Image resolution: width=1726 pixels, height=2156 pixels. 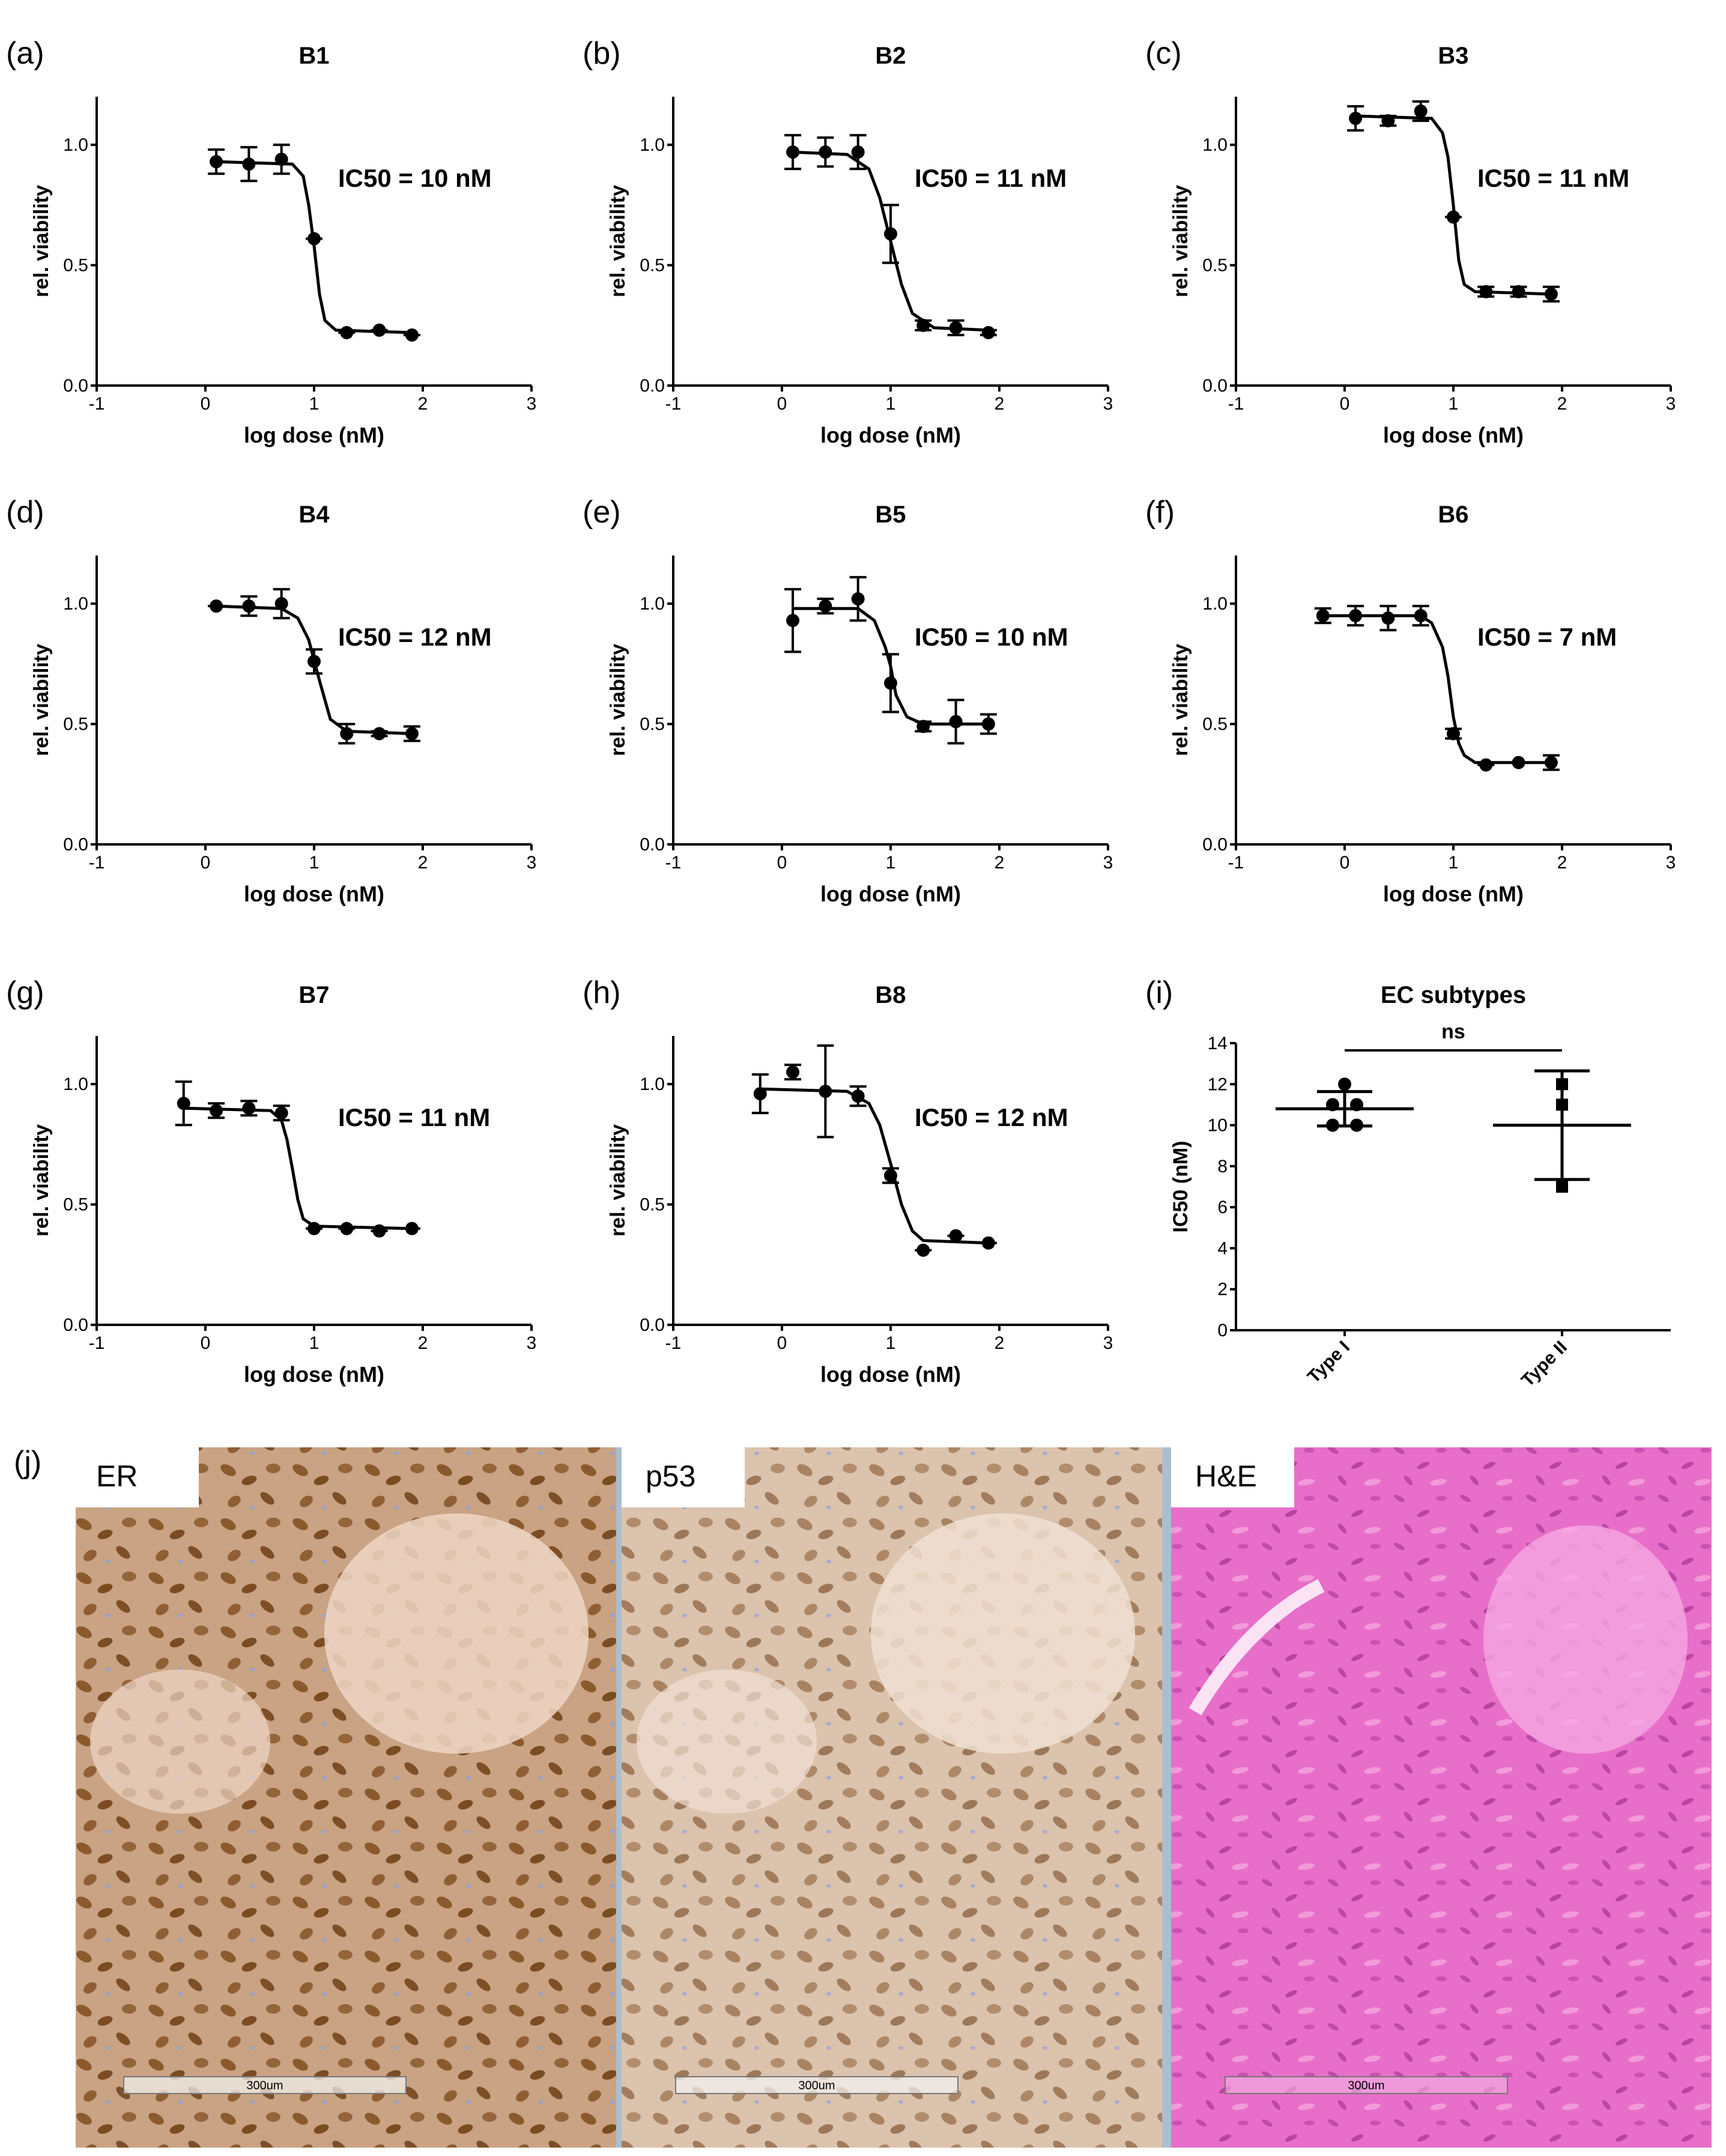 I want to click on annotation: IC50 = 12 nM, so click(x=415, y=637).